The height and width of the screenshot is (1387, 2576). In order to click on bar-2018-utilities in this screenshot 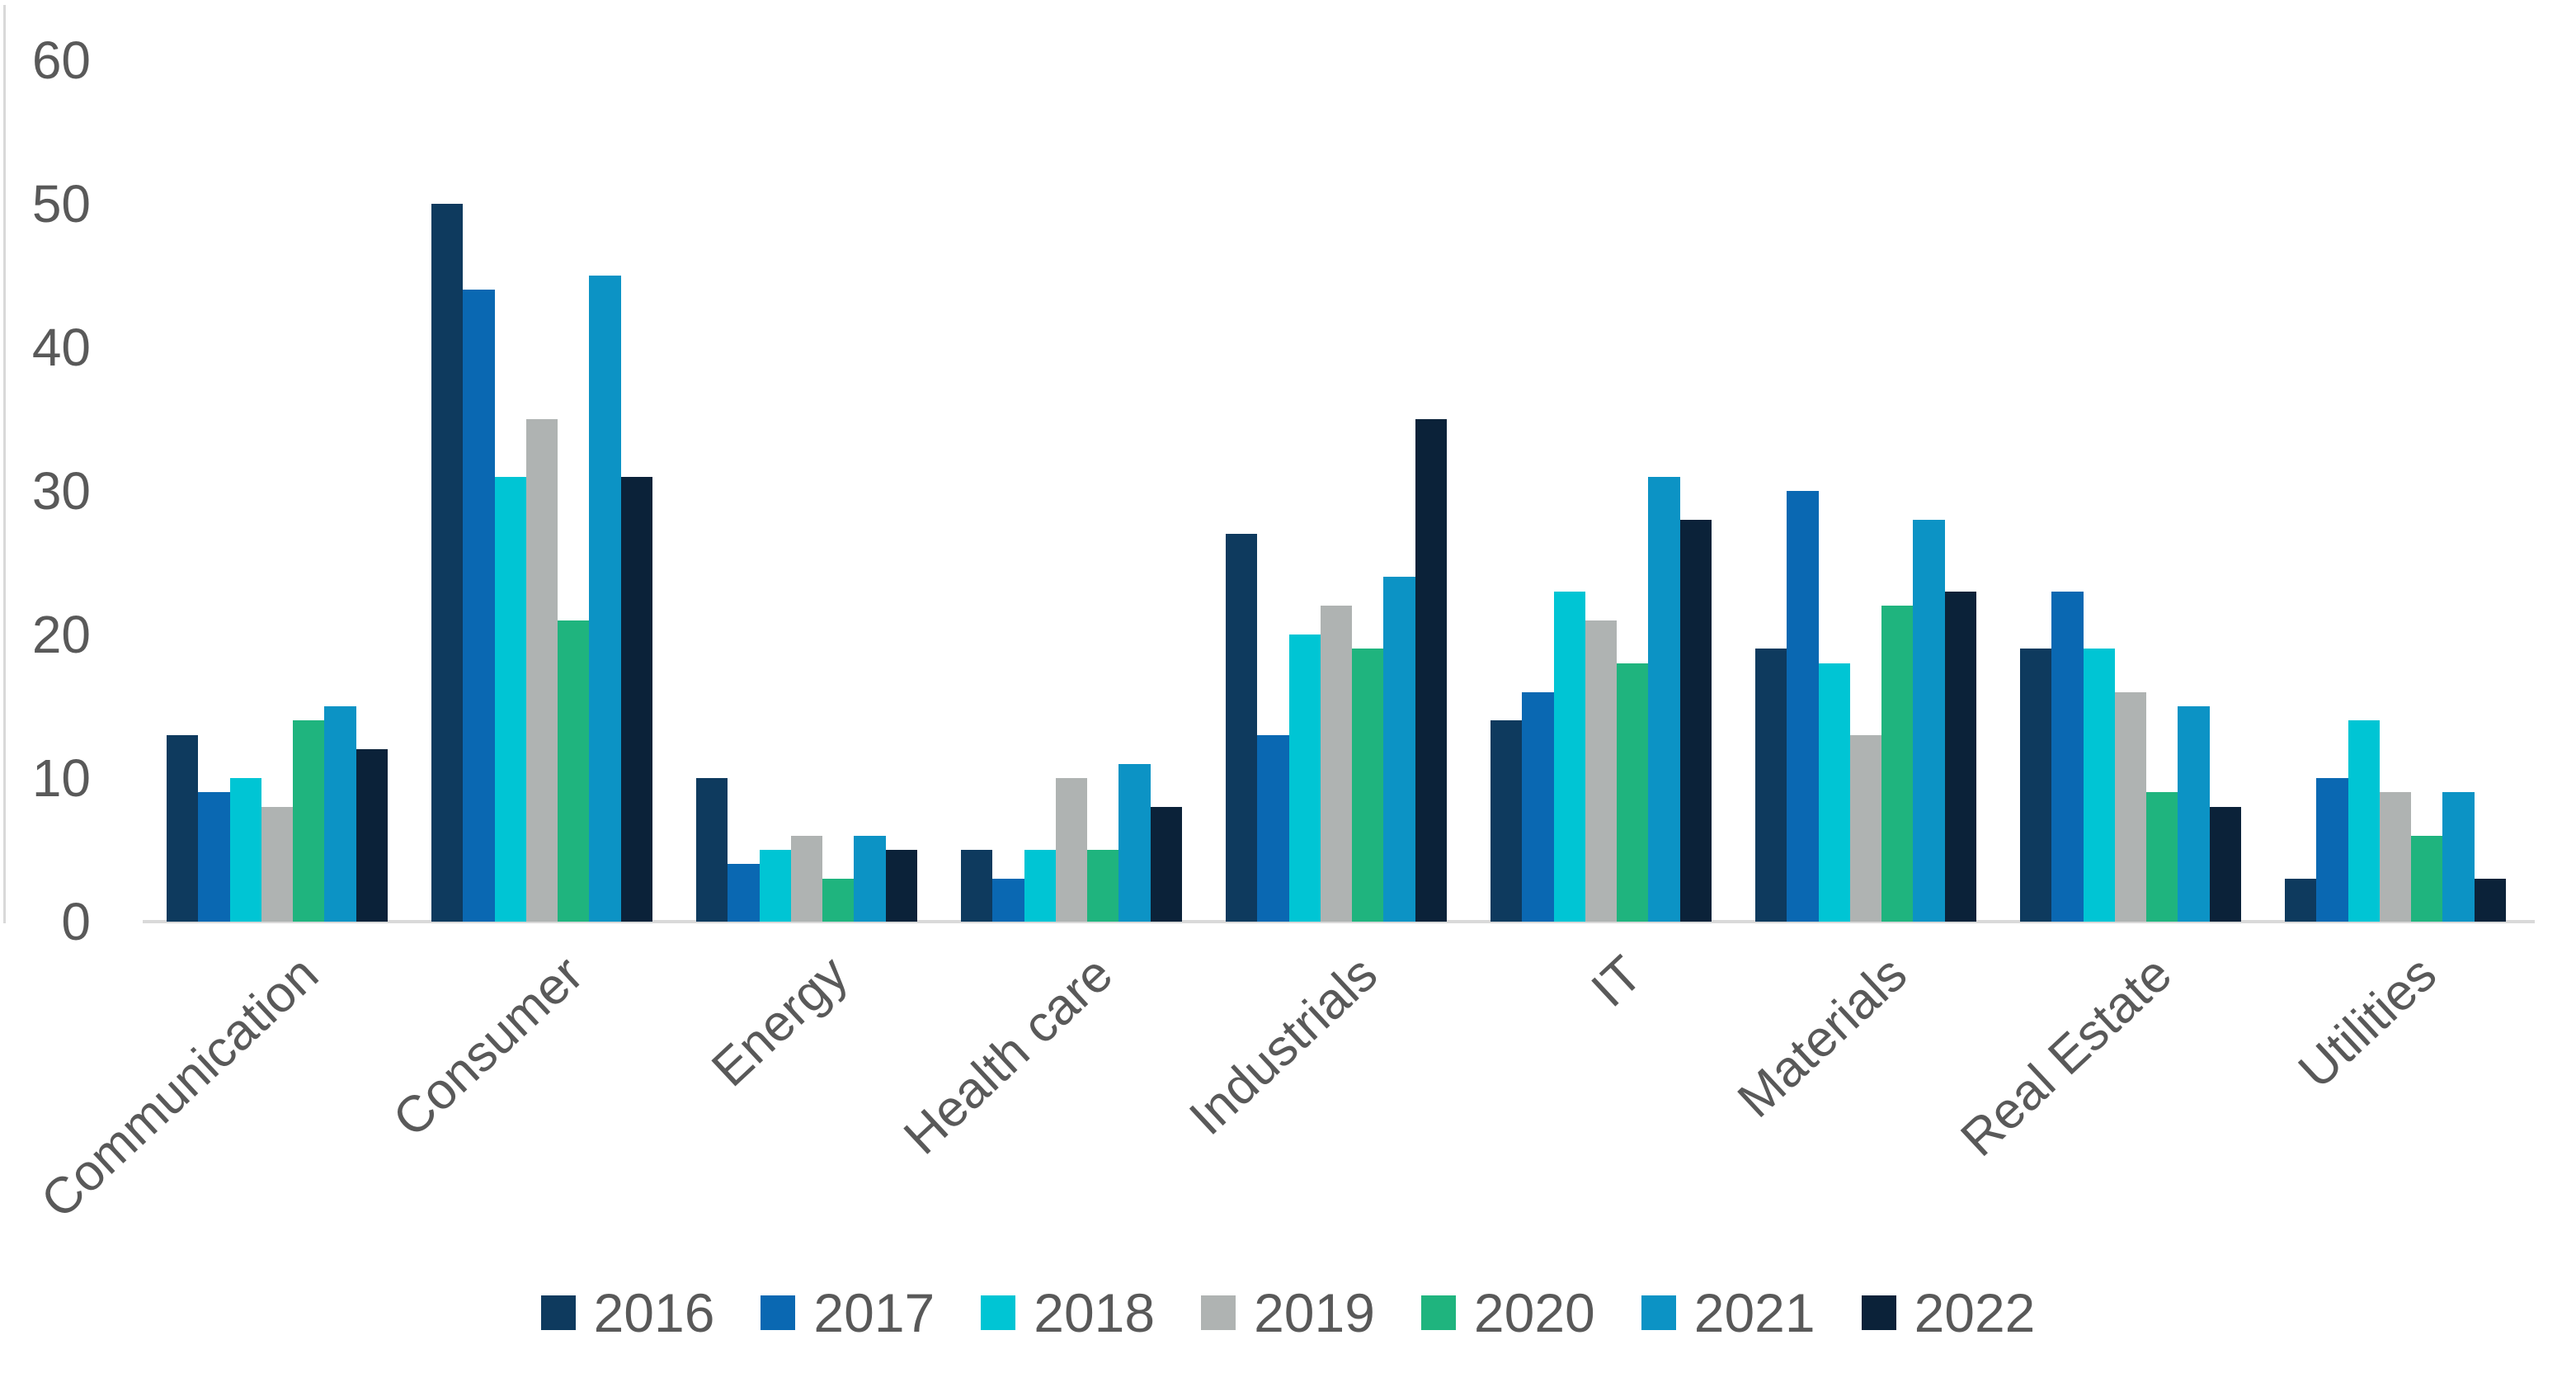, I will do `click(2364, 821)`.